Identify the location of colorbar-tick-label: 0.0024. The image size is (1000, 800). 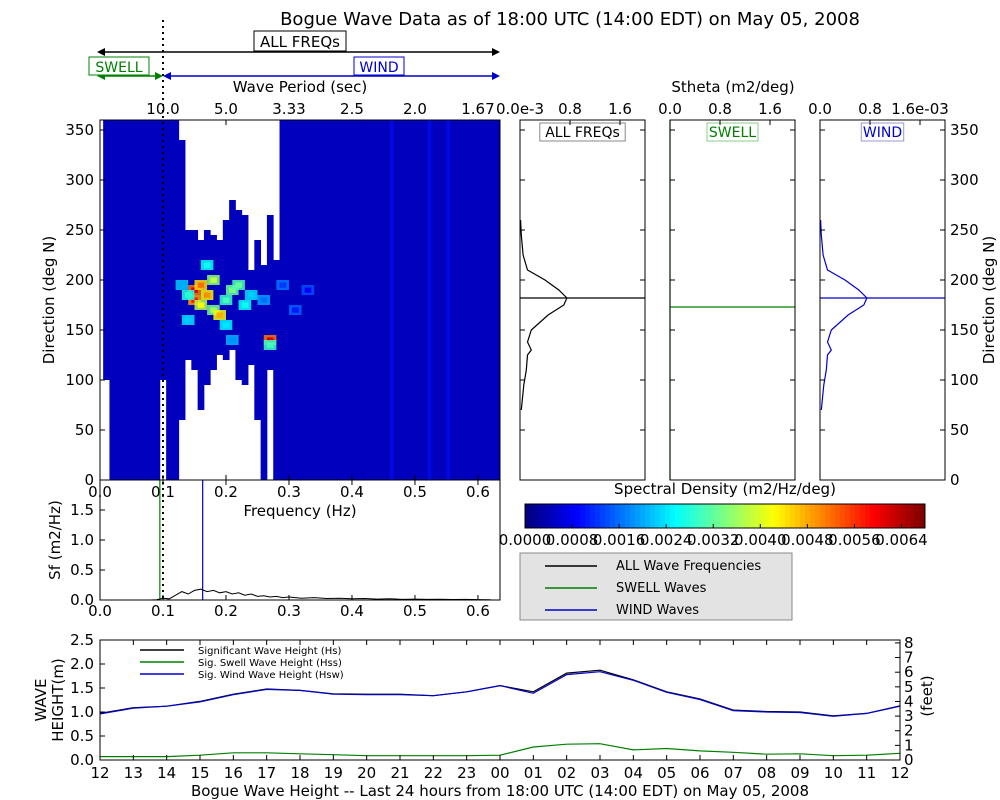
(666, 540).